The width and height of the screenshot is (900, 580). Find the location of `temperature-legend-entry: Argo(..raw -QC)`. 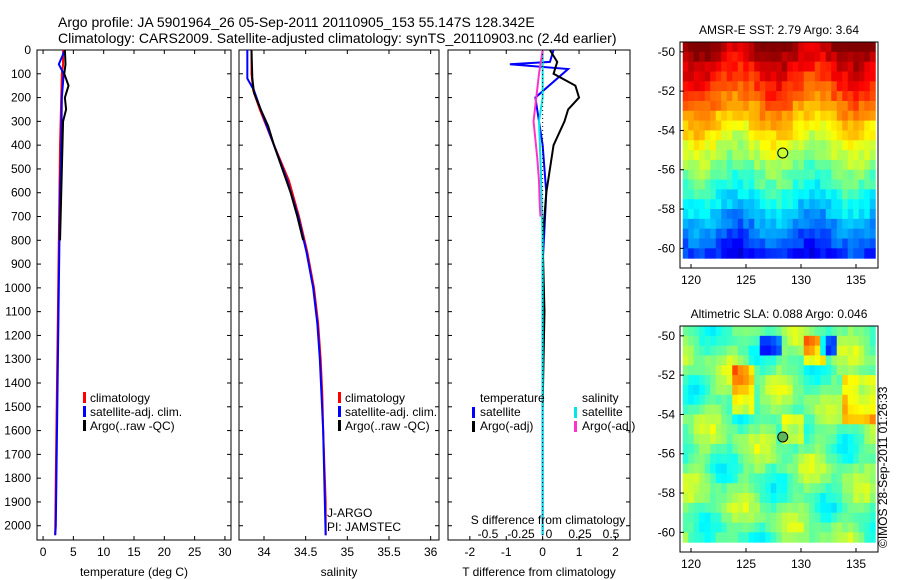

temperature-legend-entry: Argo(..raw -QC) is located at coordinates (132, 426).